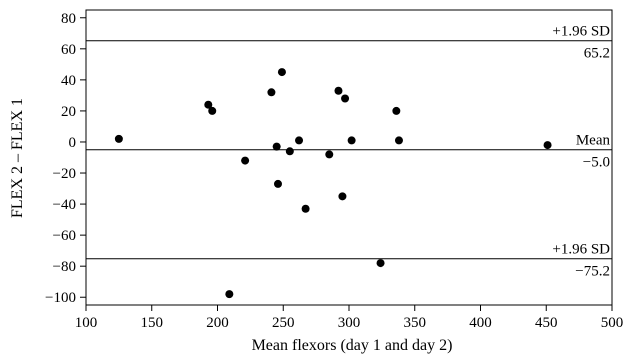  I want to click on y-tick-label: 20, so click(68, 112).